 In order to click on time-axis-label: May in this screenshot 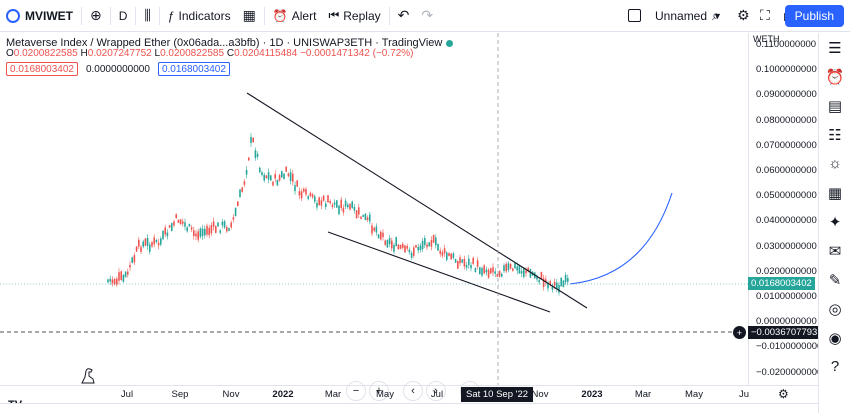, I will do `click(385, 394)`.